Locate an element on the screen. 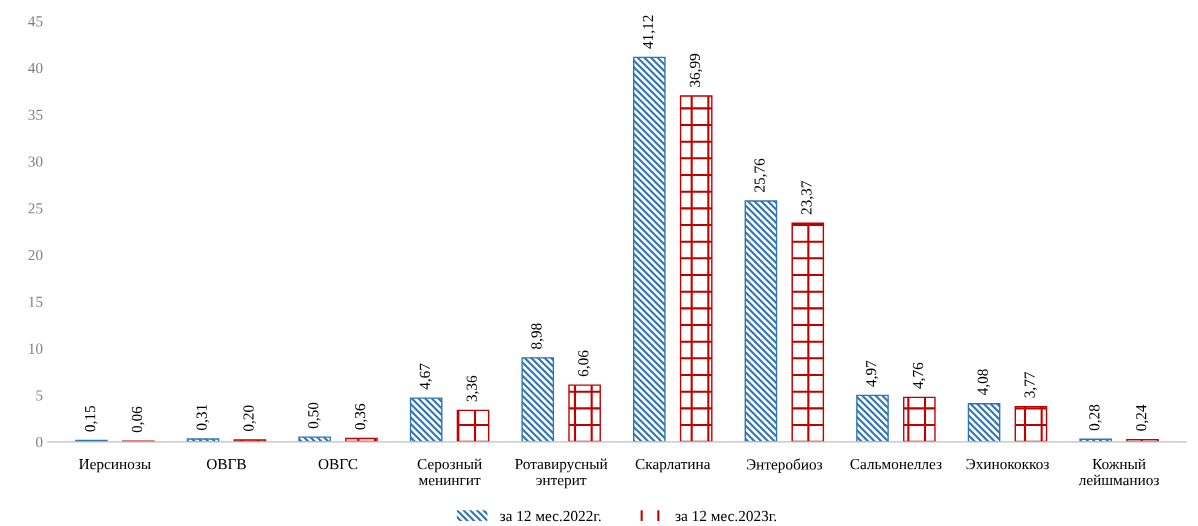  legend-label: за 12 мес.2023г. is located at coordinates (726, 516).